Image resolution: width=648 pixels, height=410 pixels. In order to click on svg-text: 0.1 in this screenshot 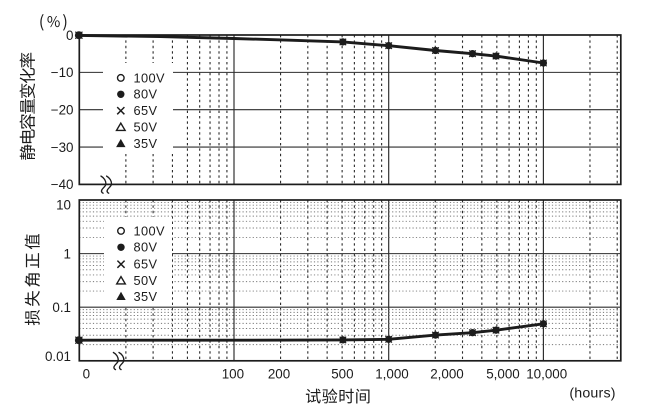, I will do `click(61, 307)`.